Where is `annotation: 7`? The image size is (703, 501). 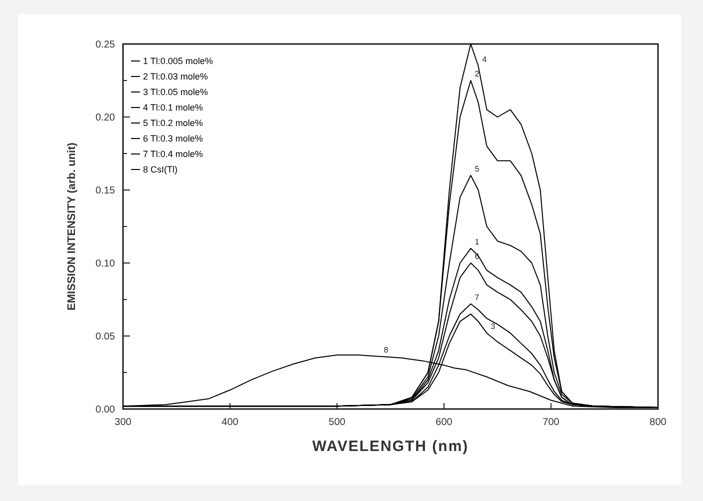 annotation: 7 is located at coordinates (477, 297).